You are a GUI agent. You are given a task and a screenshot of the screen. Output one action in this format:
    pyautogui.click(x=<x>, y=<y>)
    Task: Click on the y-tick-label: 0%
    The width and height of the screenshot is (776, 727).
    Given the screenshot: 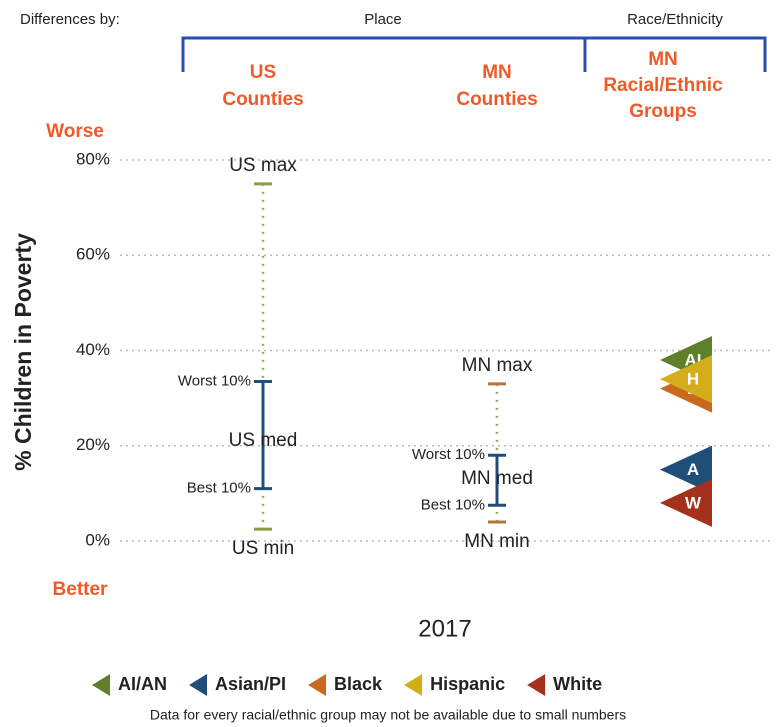 What is the action you would take?
    pyautogui.click(x=97, y=539)
    